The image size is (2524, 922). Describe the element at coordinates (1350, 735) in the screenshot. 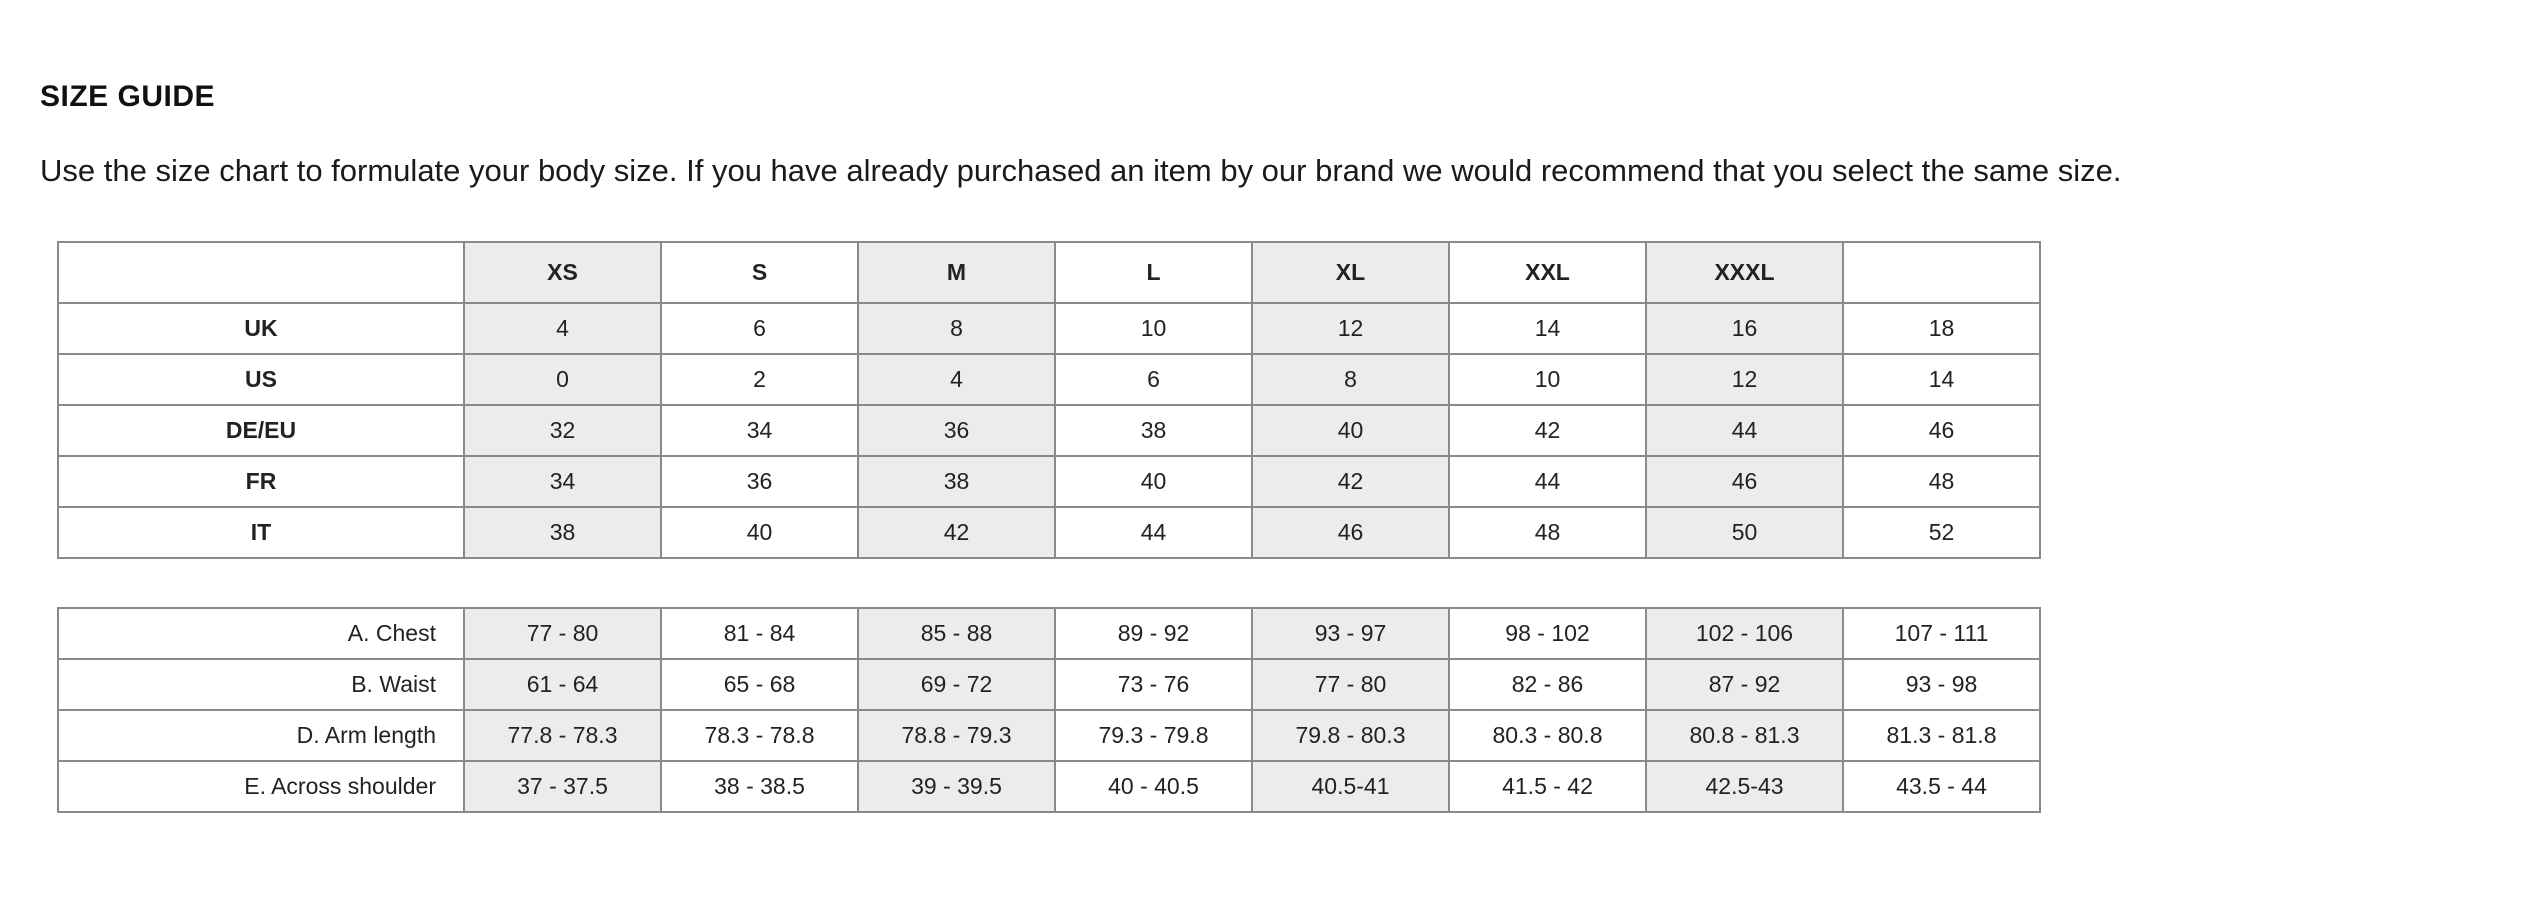

I see `measurement-cell: 79.8 - 80.3` at that location.